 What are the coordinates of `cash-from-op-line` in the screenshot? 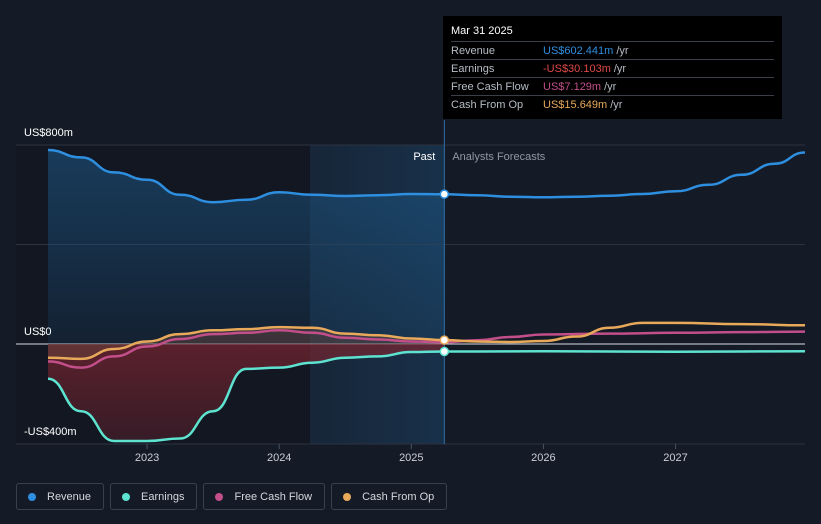 It's located at (426, 341).